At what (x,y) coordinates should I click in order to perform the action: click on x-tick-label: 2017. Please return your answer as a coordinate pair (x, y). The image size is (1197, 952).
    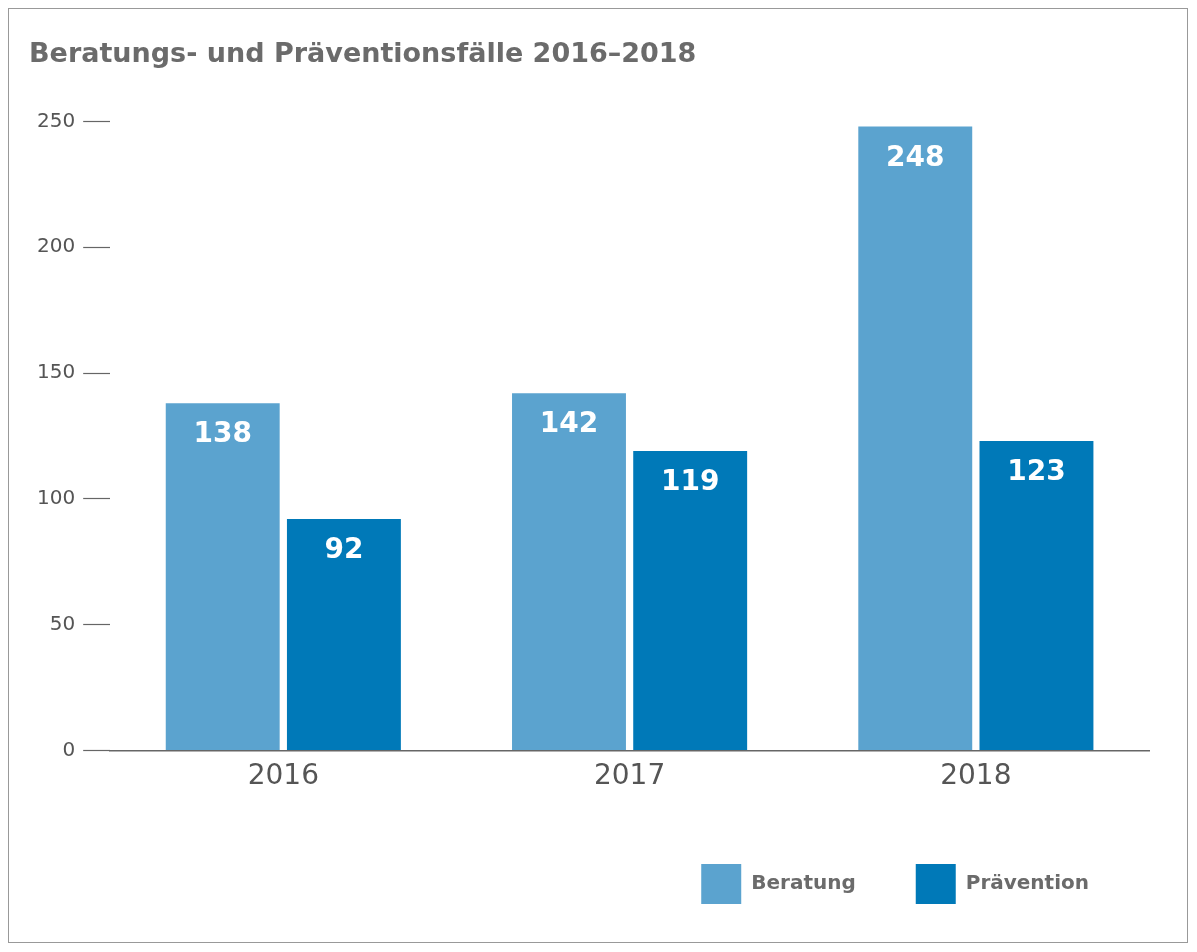
    Looking at the image, I should click on (629, 775).